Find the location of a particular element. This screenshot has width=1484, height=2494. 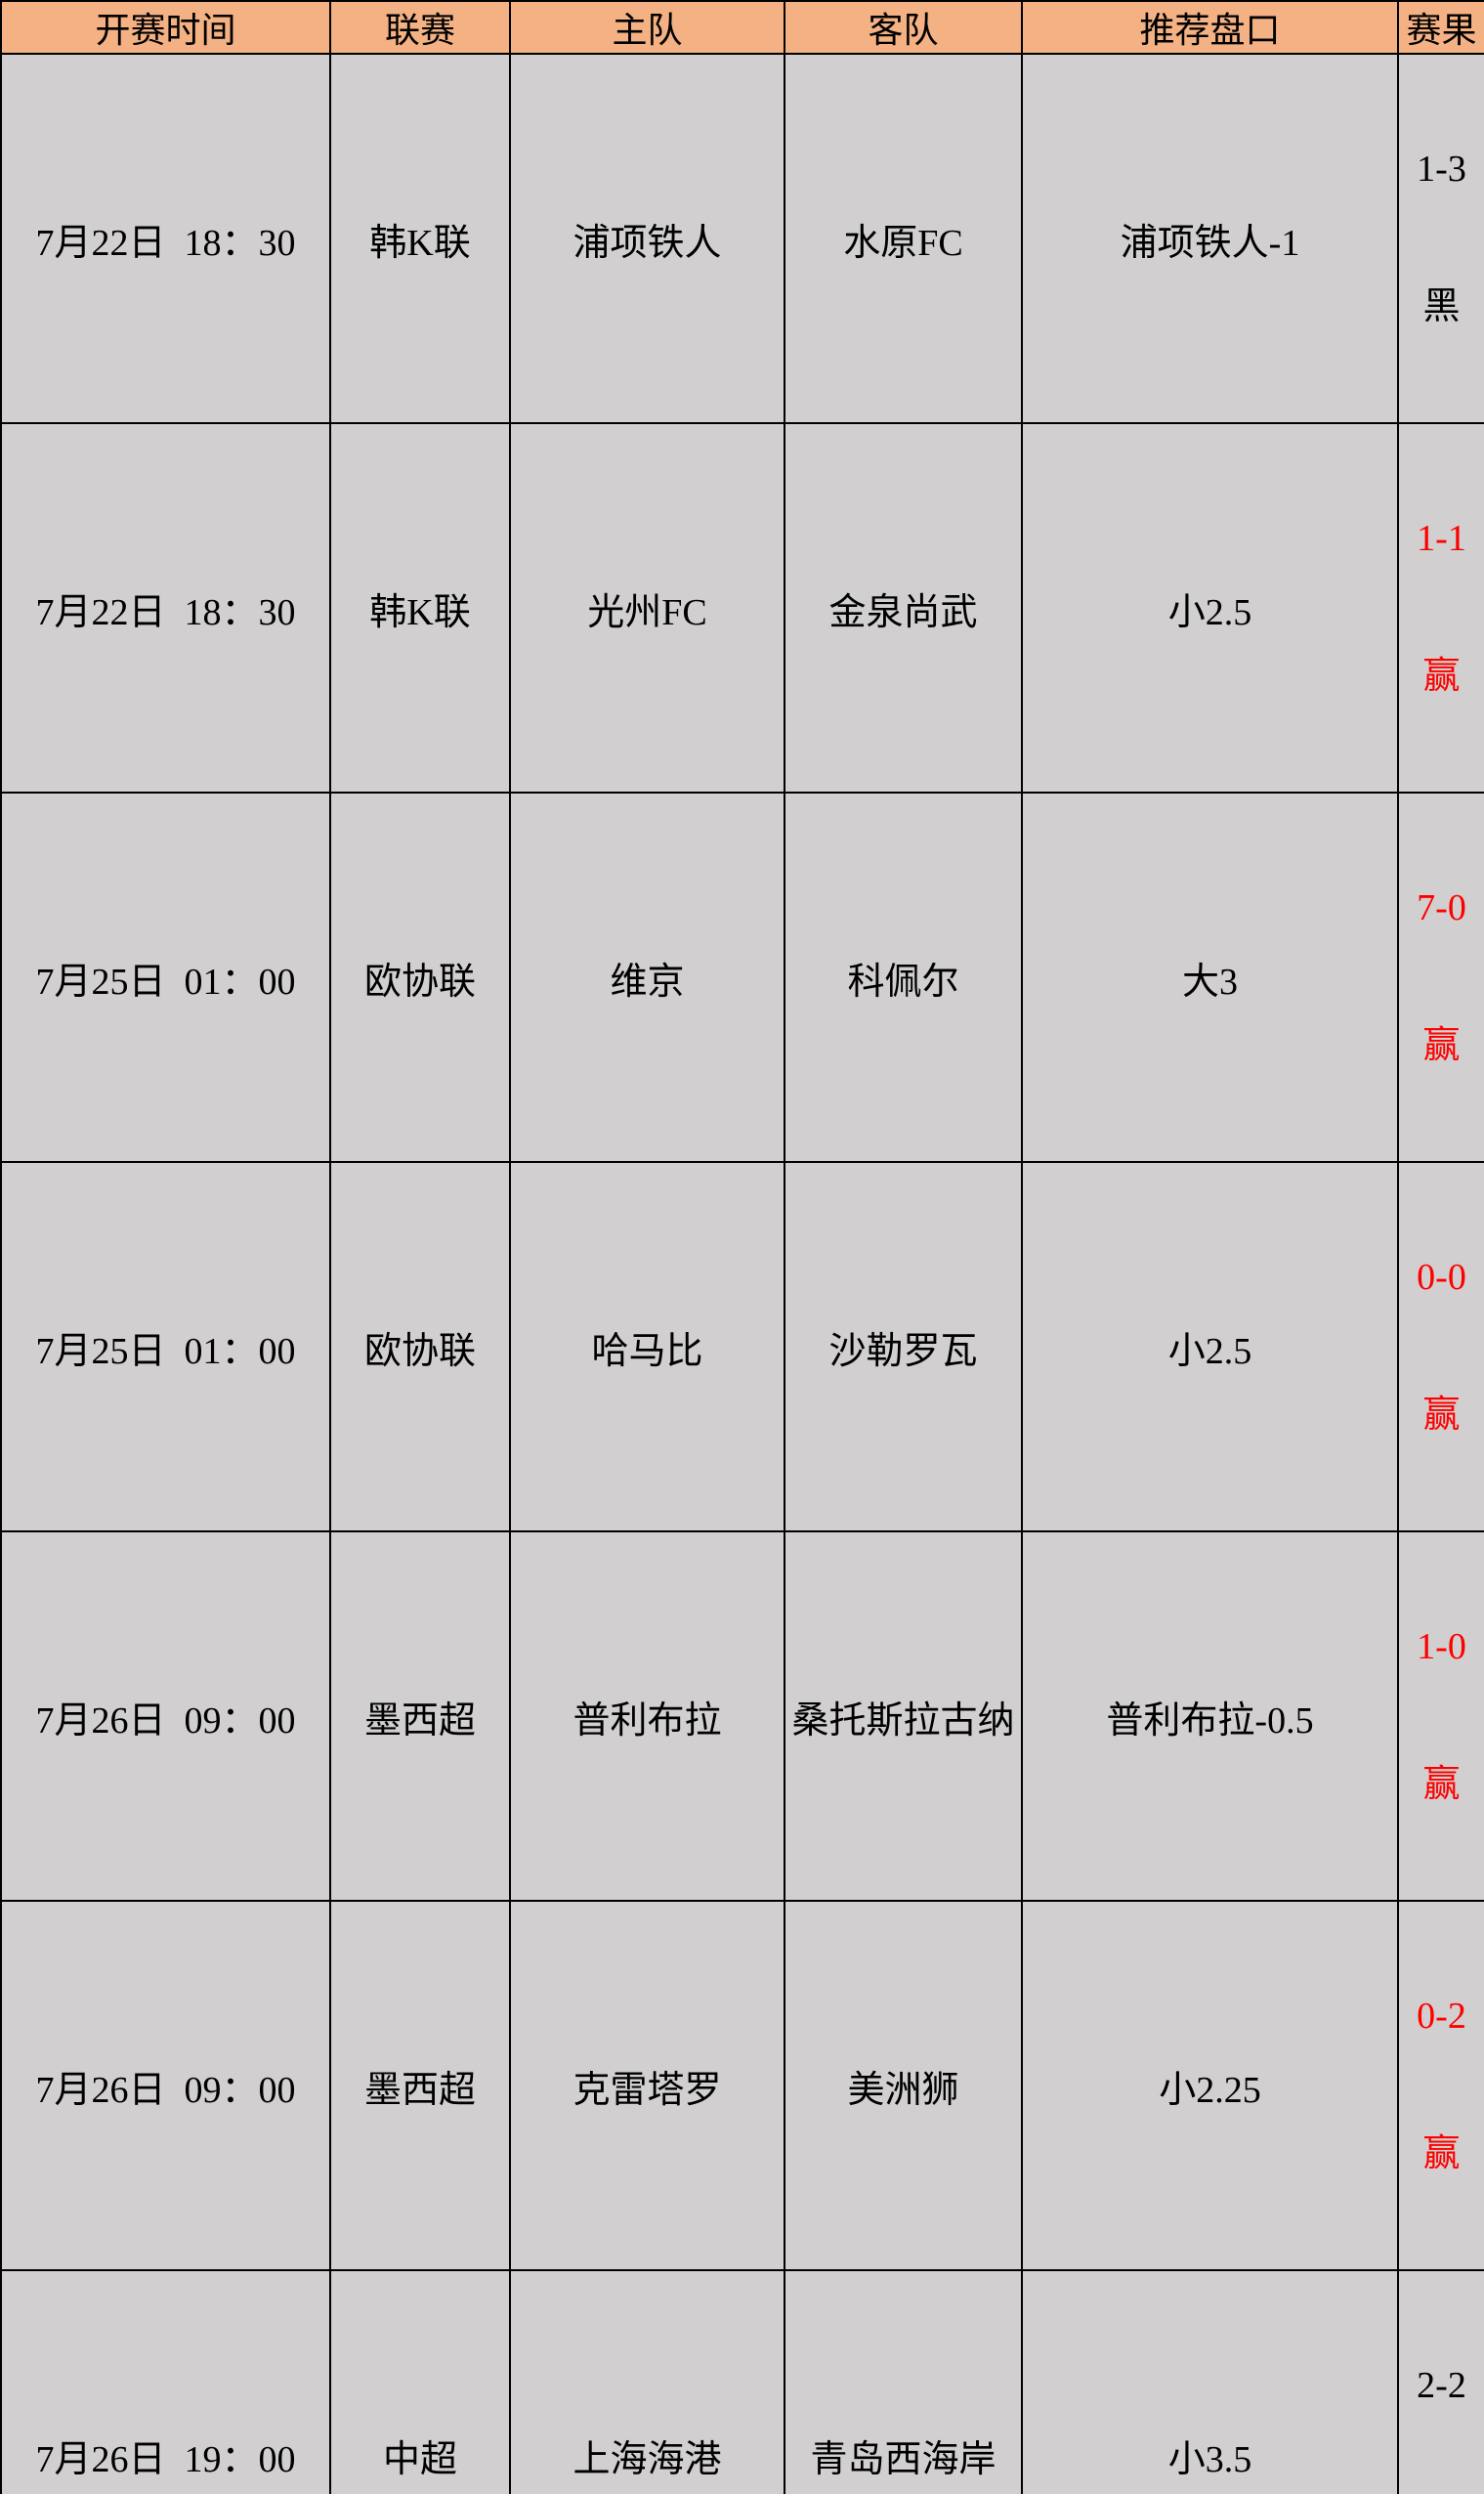

cell-league: 中超 is located at coordinates (420, 2382).